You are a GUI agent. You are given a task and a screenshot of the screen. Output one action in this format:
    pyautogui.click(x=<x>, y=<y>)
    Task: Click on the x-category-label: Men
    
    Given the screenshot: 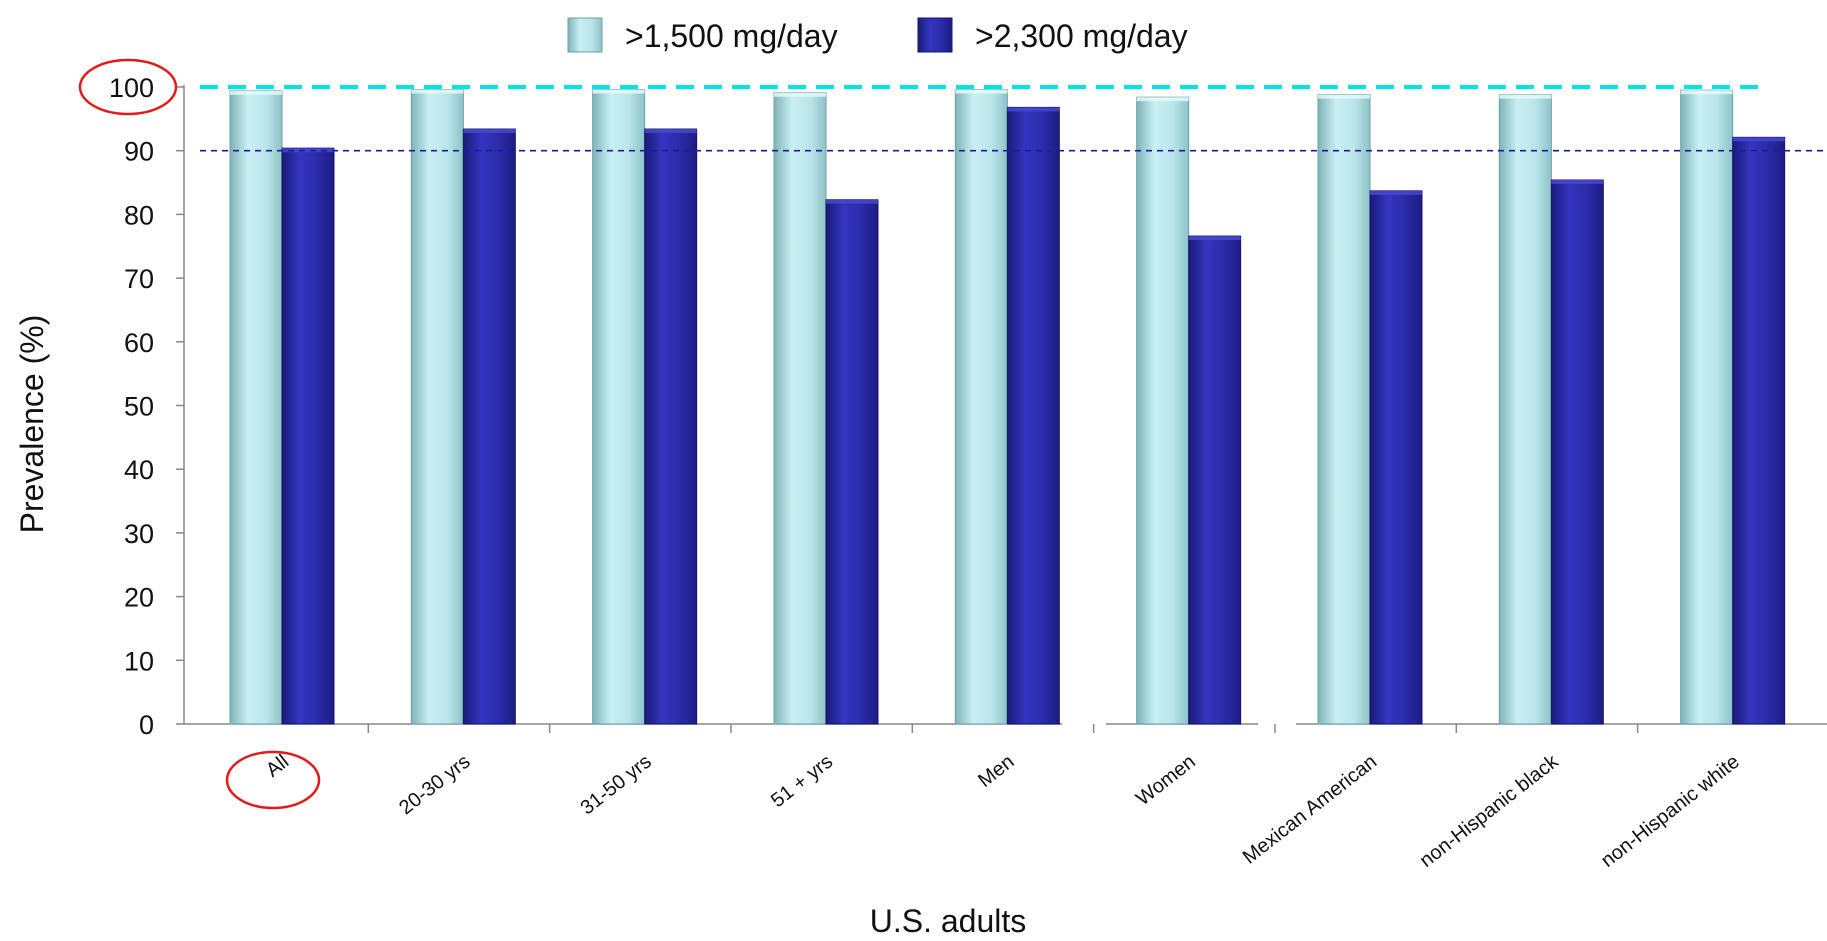 What is the action you would take?
    pyautogui.click(x=996, y=771)
    